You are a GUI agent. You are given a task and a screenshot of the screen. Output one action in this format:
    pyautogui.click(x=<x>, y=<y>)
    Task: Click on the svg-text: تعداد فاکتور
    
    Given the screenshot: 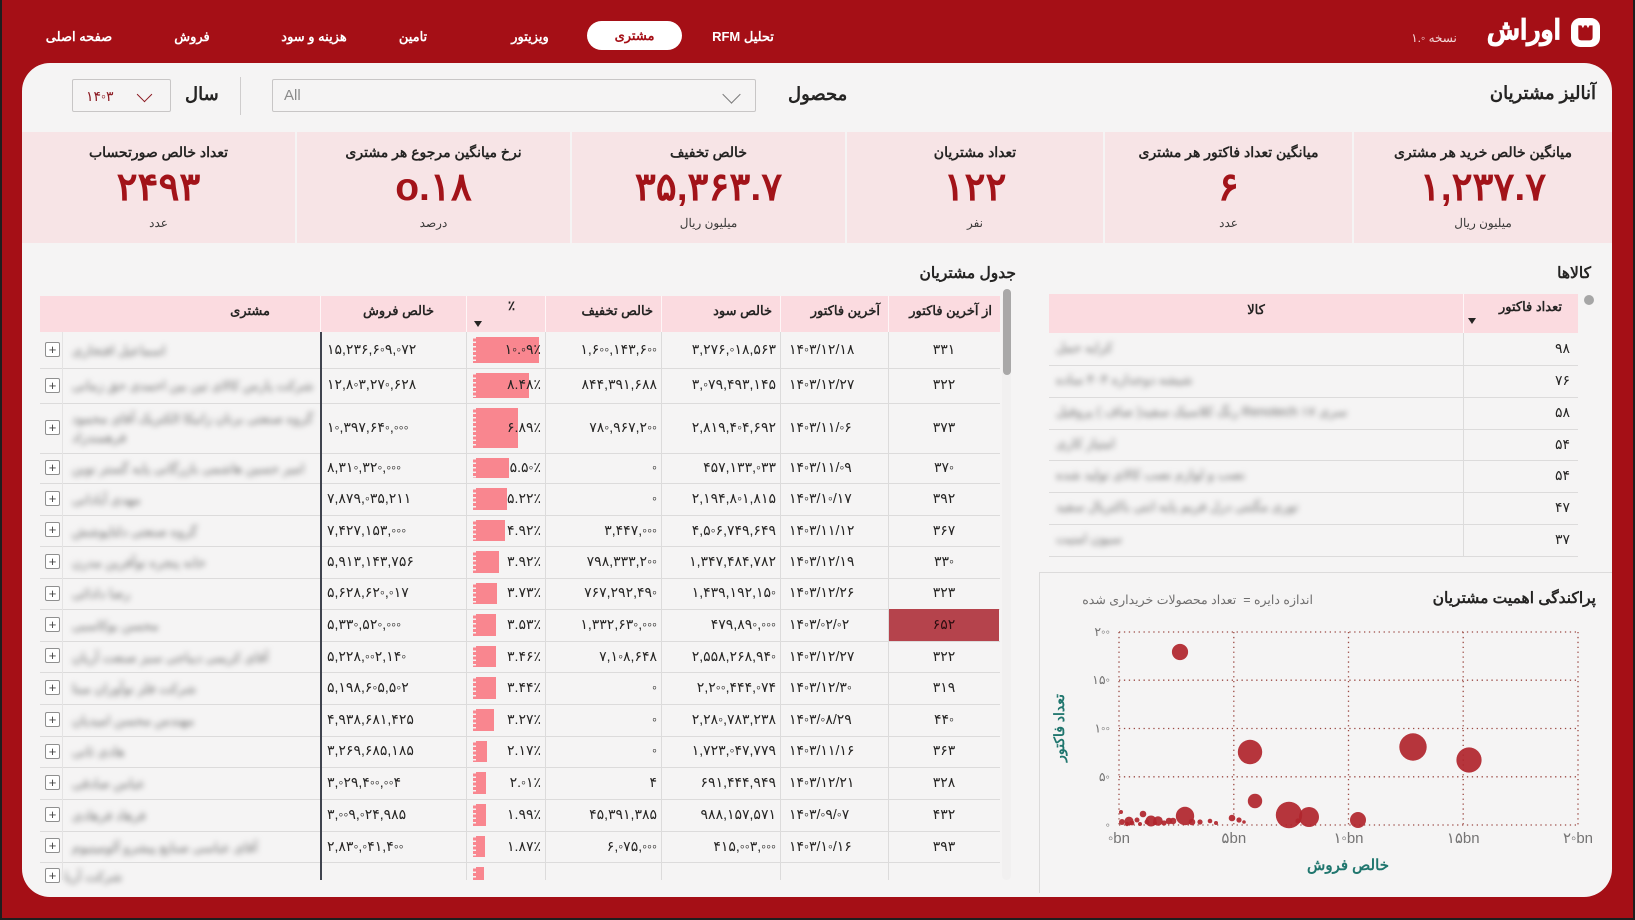 What is the action you would take?
    pyautogui.click(x=1059, y=728)
    